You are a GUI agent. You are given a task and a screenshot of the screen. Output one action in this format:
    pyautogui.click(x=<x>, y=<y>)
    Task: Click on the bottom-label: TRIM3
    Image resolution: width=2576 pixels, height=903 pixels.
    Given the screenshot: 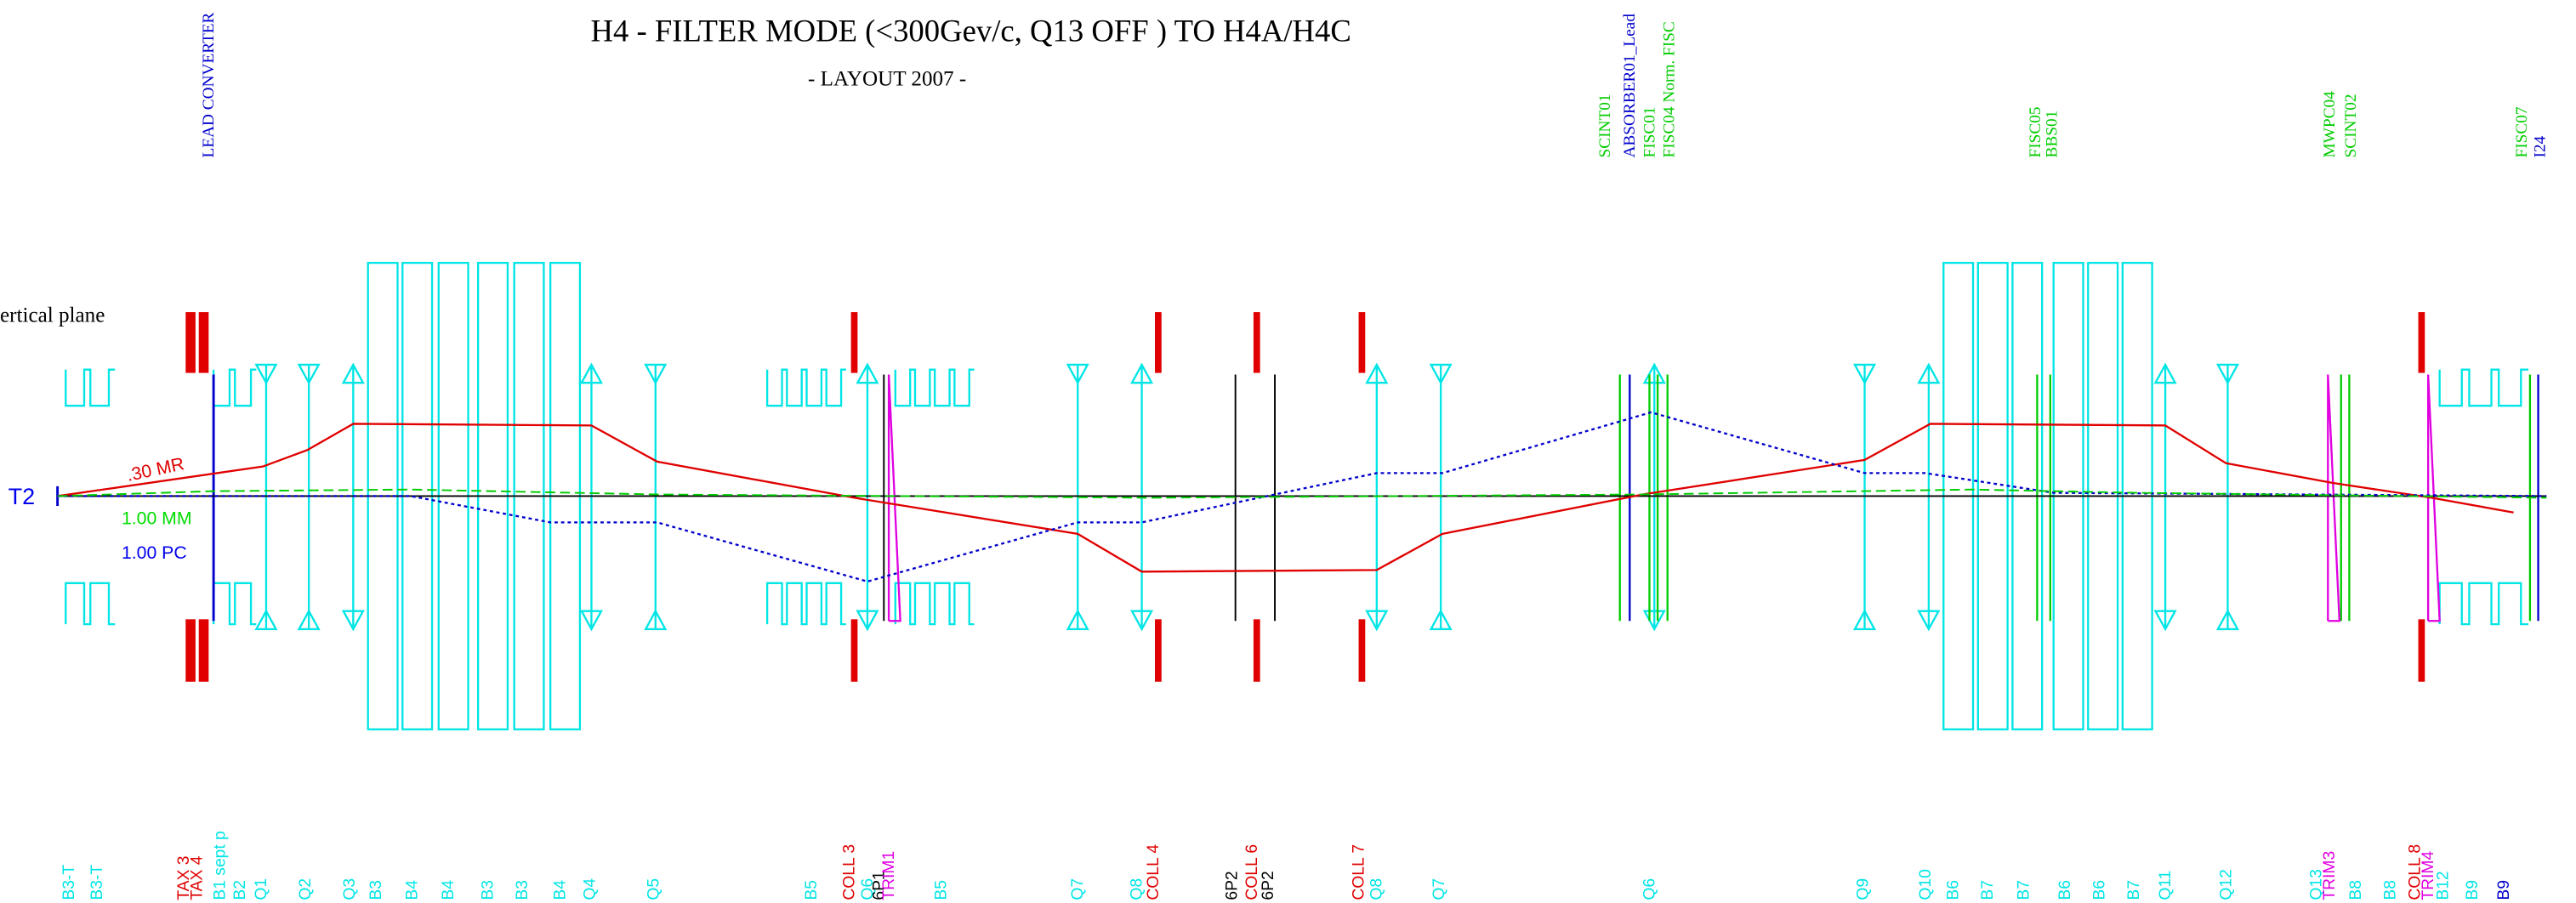 What is the action you would take?
    pyautogui.click(x=2330, y=875)
    